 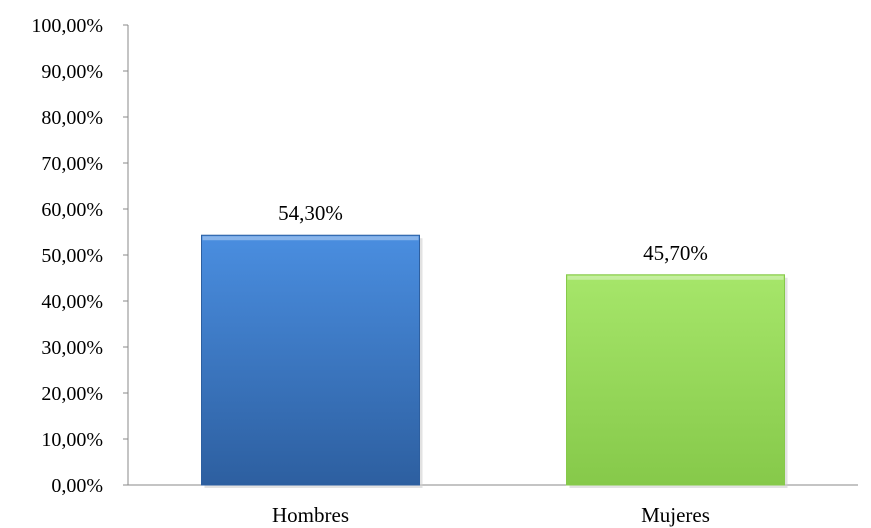 I want to click on y-tick-label: 70,00%, so click(x=72, y=164).